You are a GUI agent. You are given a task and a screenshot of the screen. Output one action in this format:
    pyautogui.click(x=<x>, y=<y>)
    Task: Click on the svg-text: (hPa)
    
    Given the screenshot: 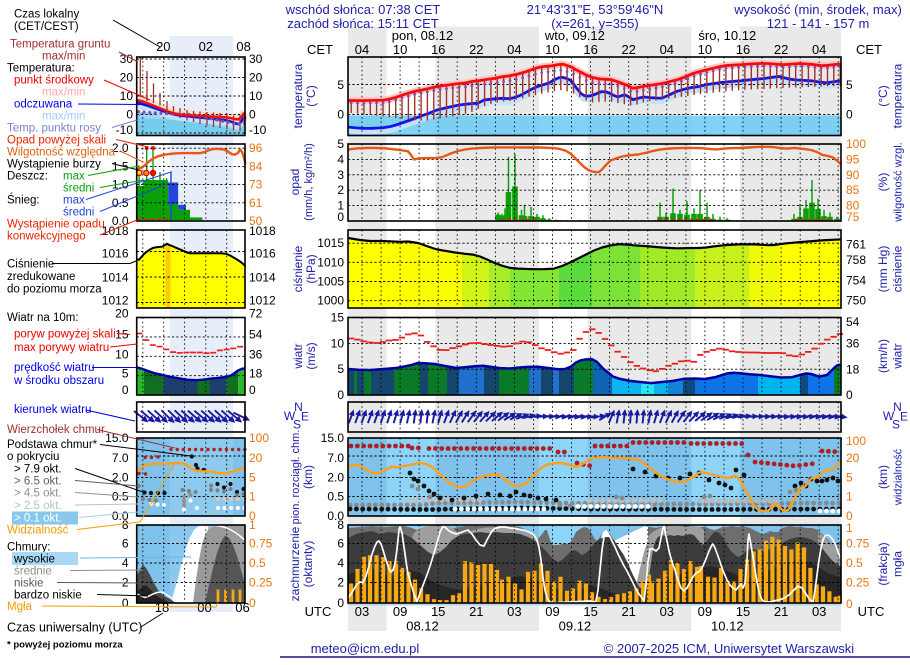 What is the action you would take?
    pyautogui.click(x=311, y=268)
    